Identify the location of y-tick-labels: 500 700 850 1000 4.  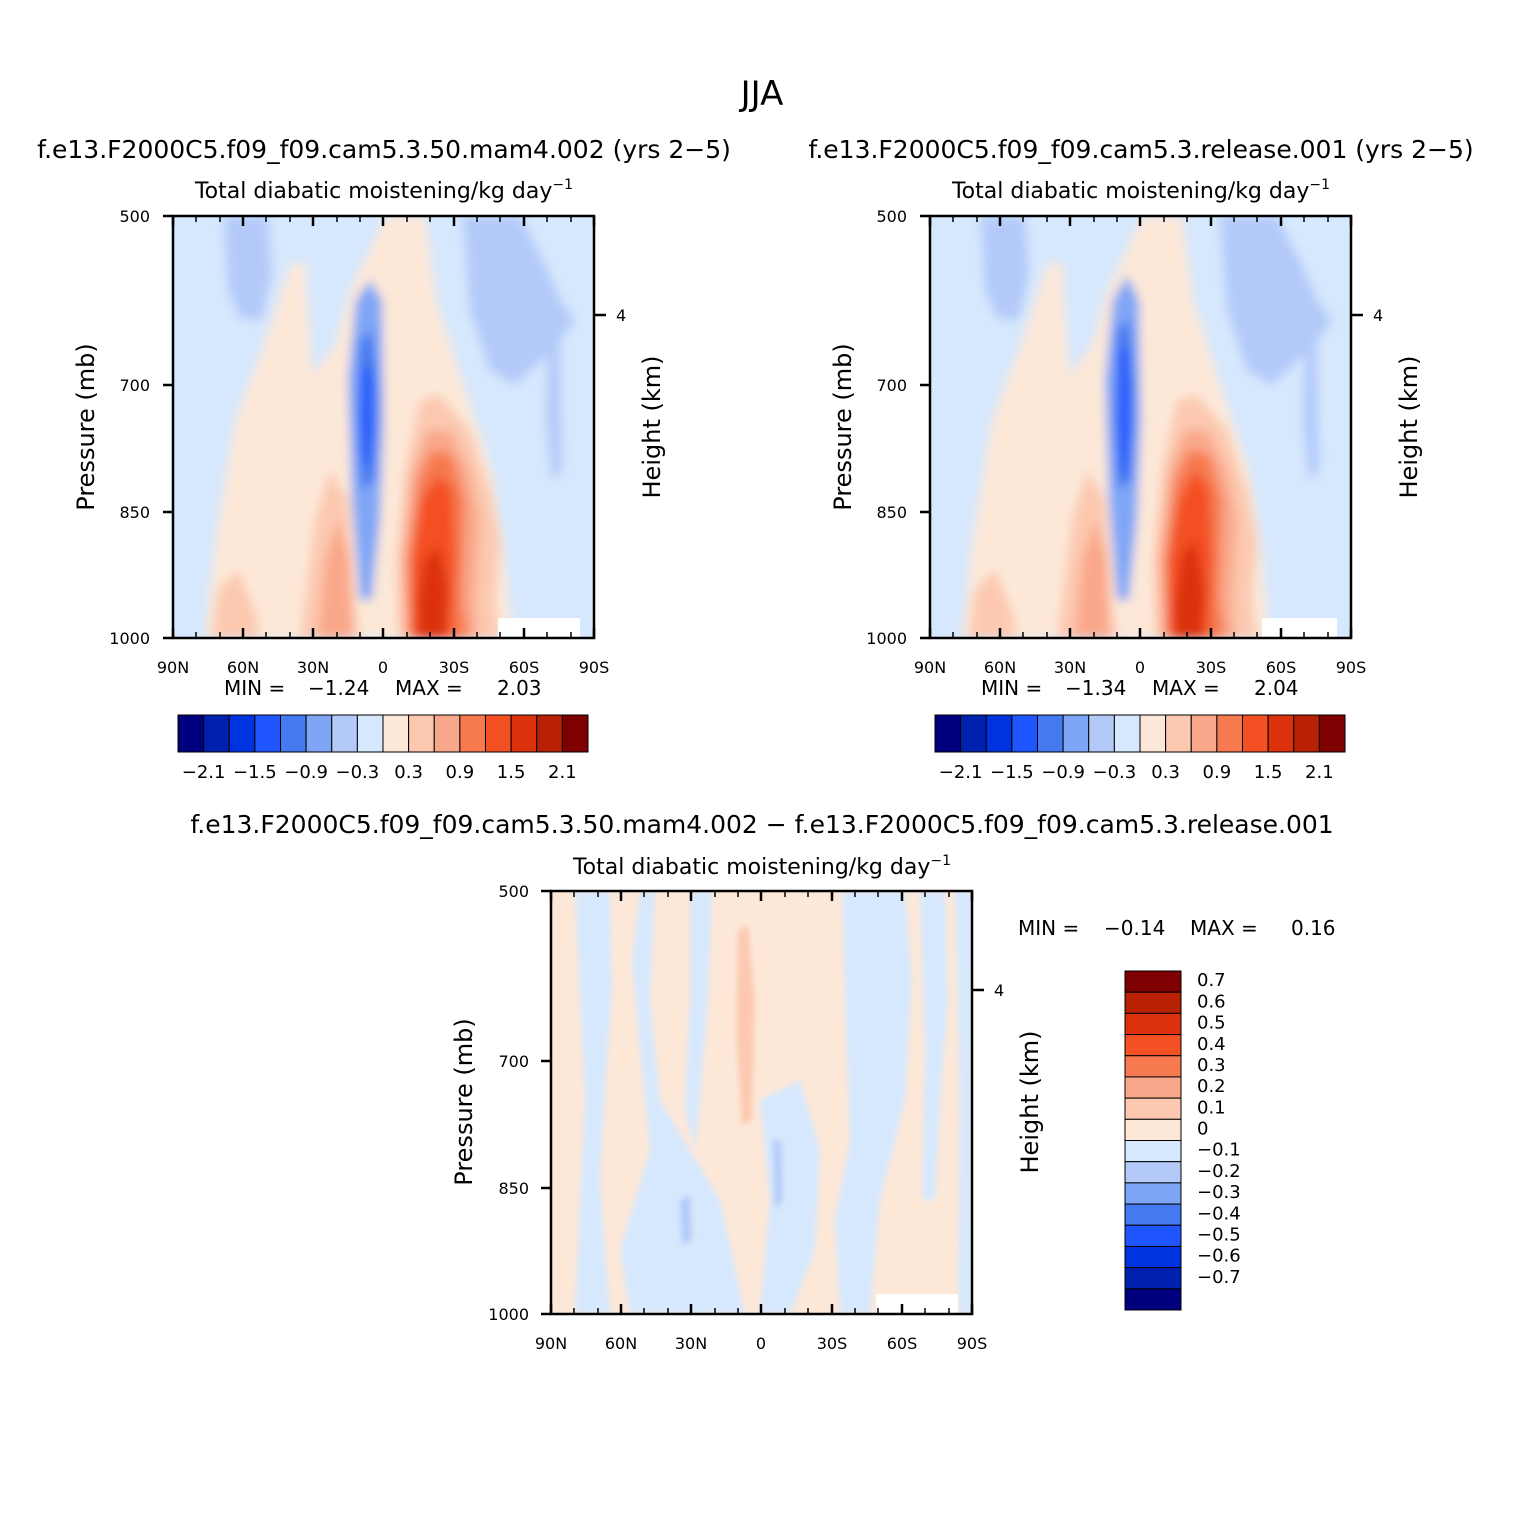
(746, 1103).